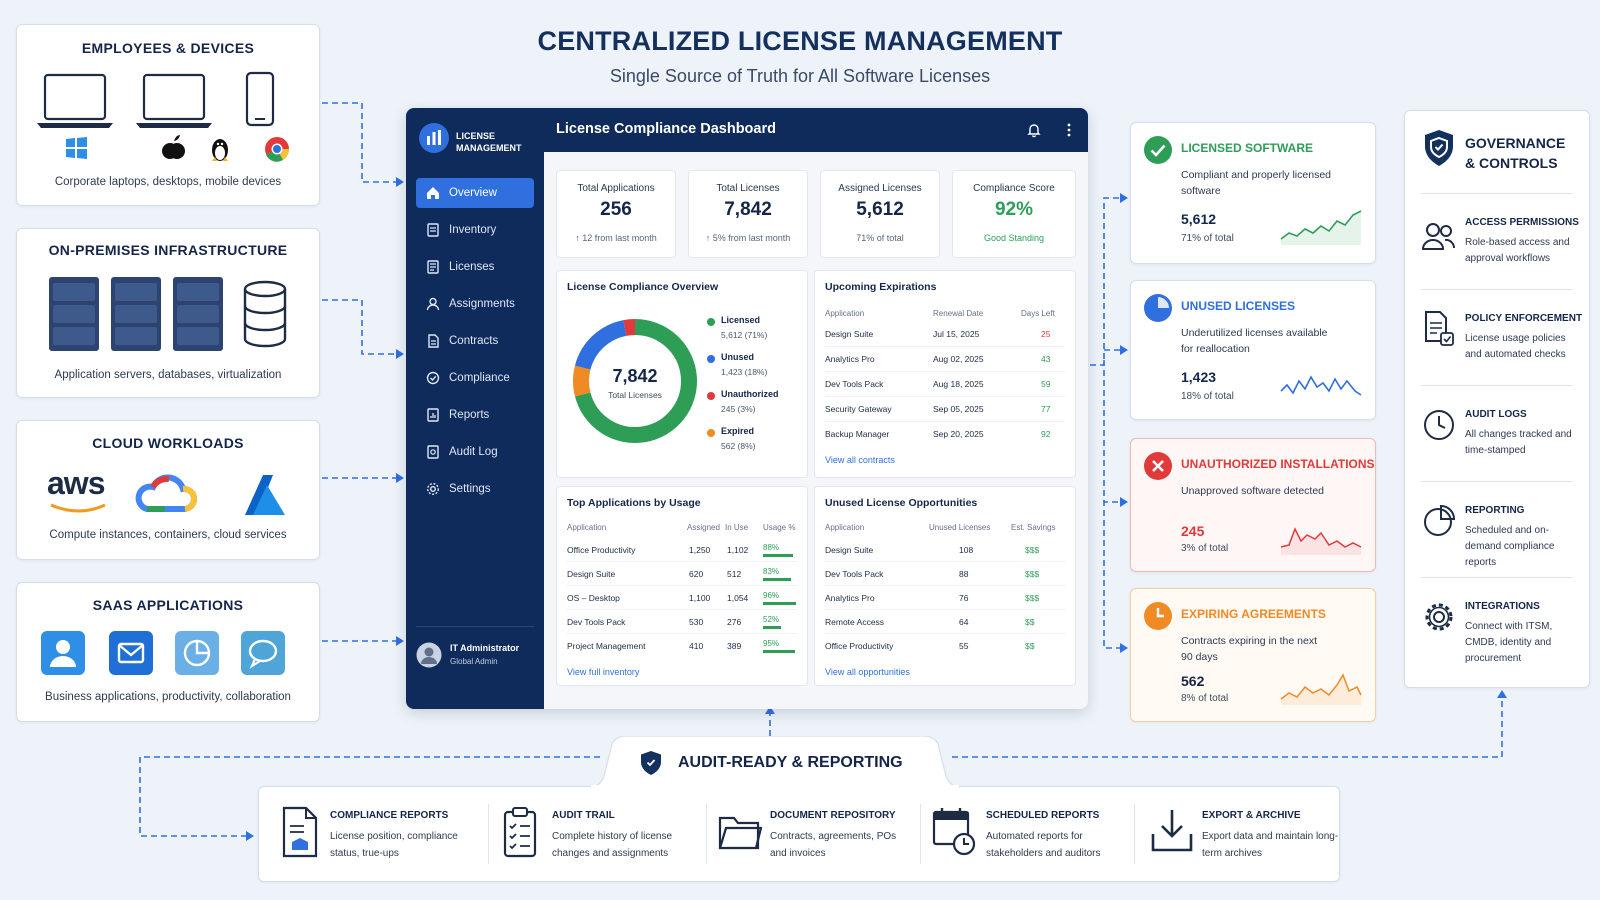  Describe the element at coordinates (168, 115) in the screenshot. I see `source-employees-devices: EMPLOYEES & DEVICES` at that location.